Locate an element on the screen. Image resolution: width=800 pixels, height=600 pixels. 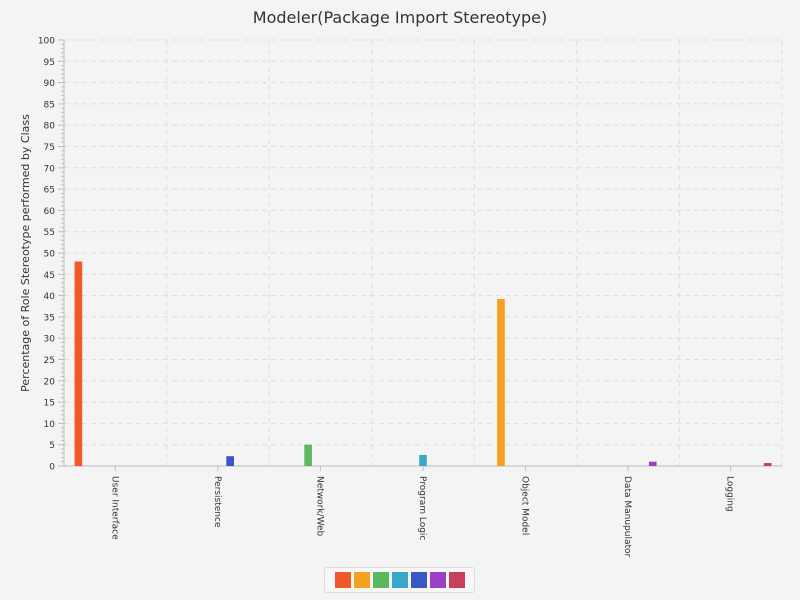
y-tick-label: 20 is located at coordinates (50, 382).